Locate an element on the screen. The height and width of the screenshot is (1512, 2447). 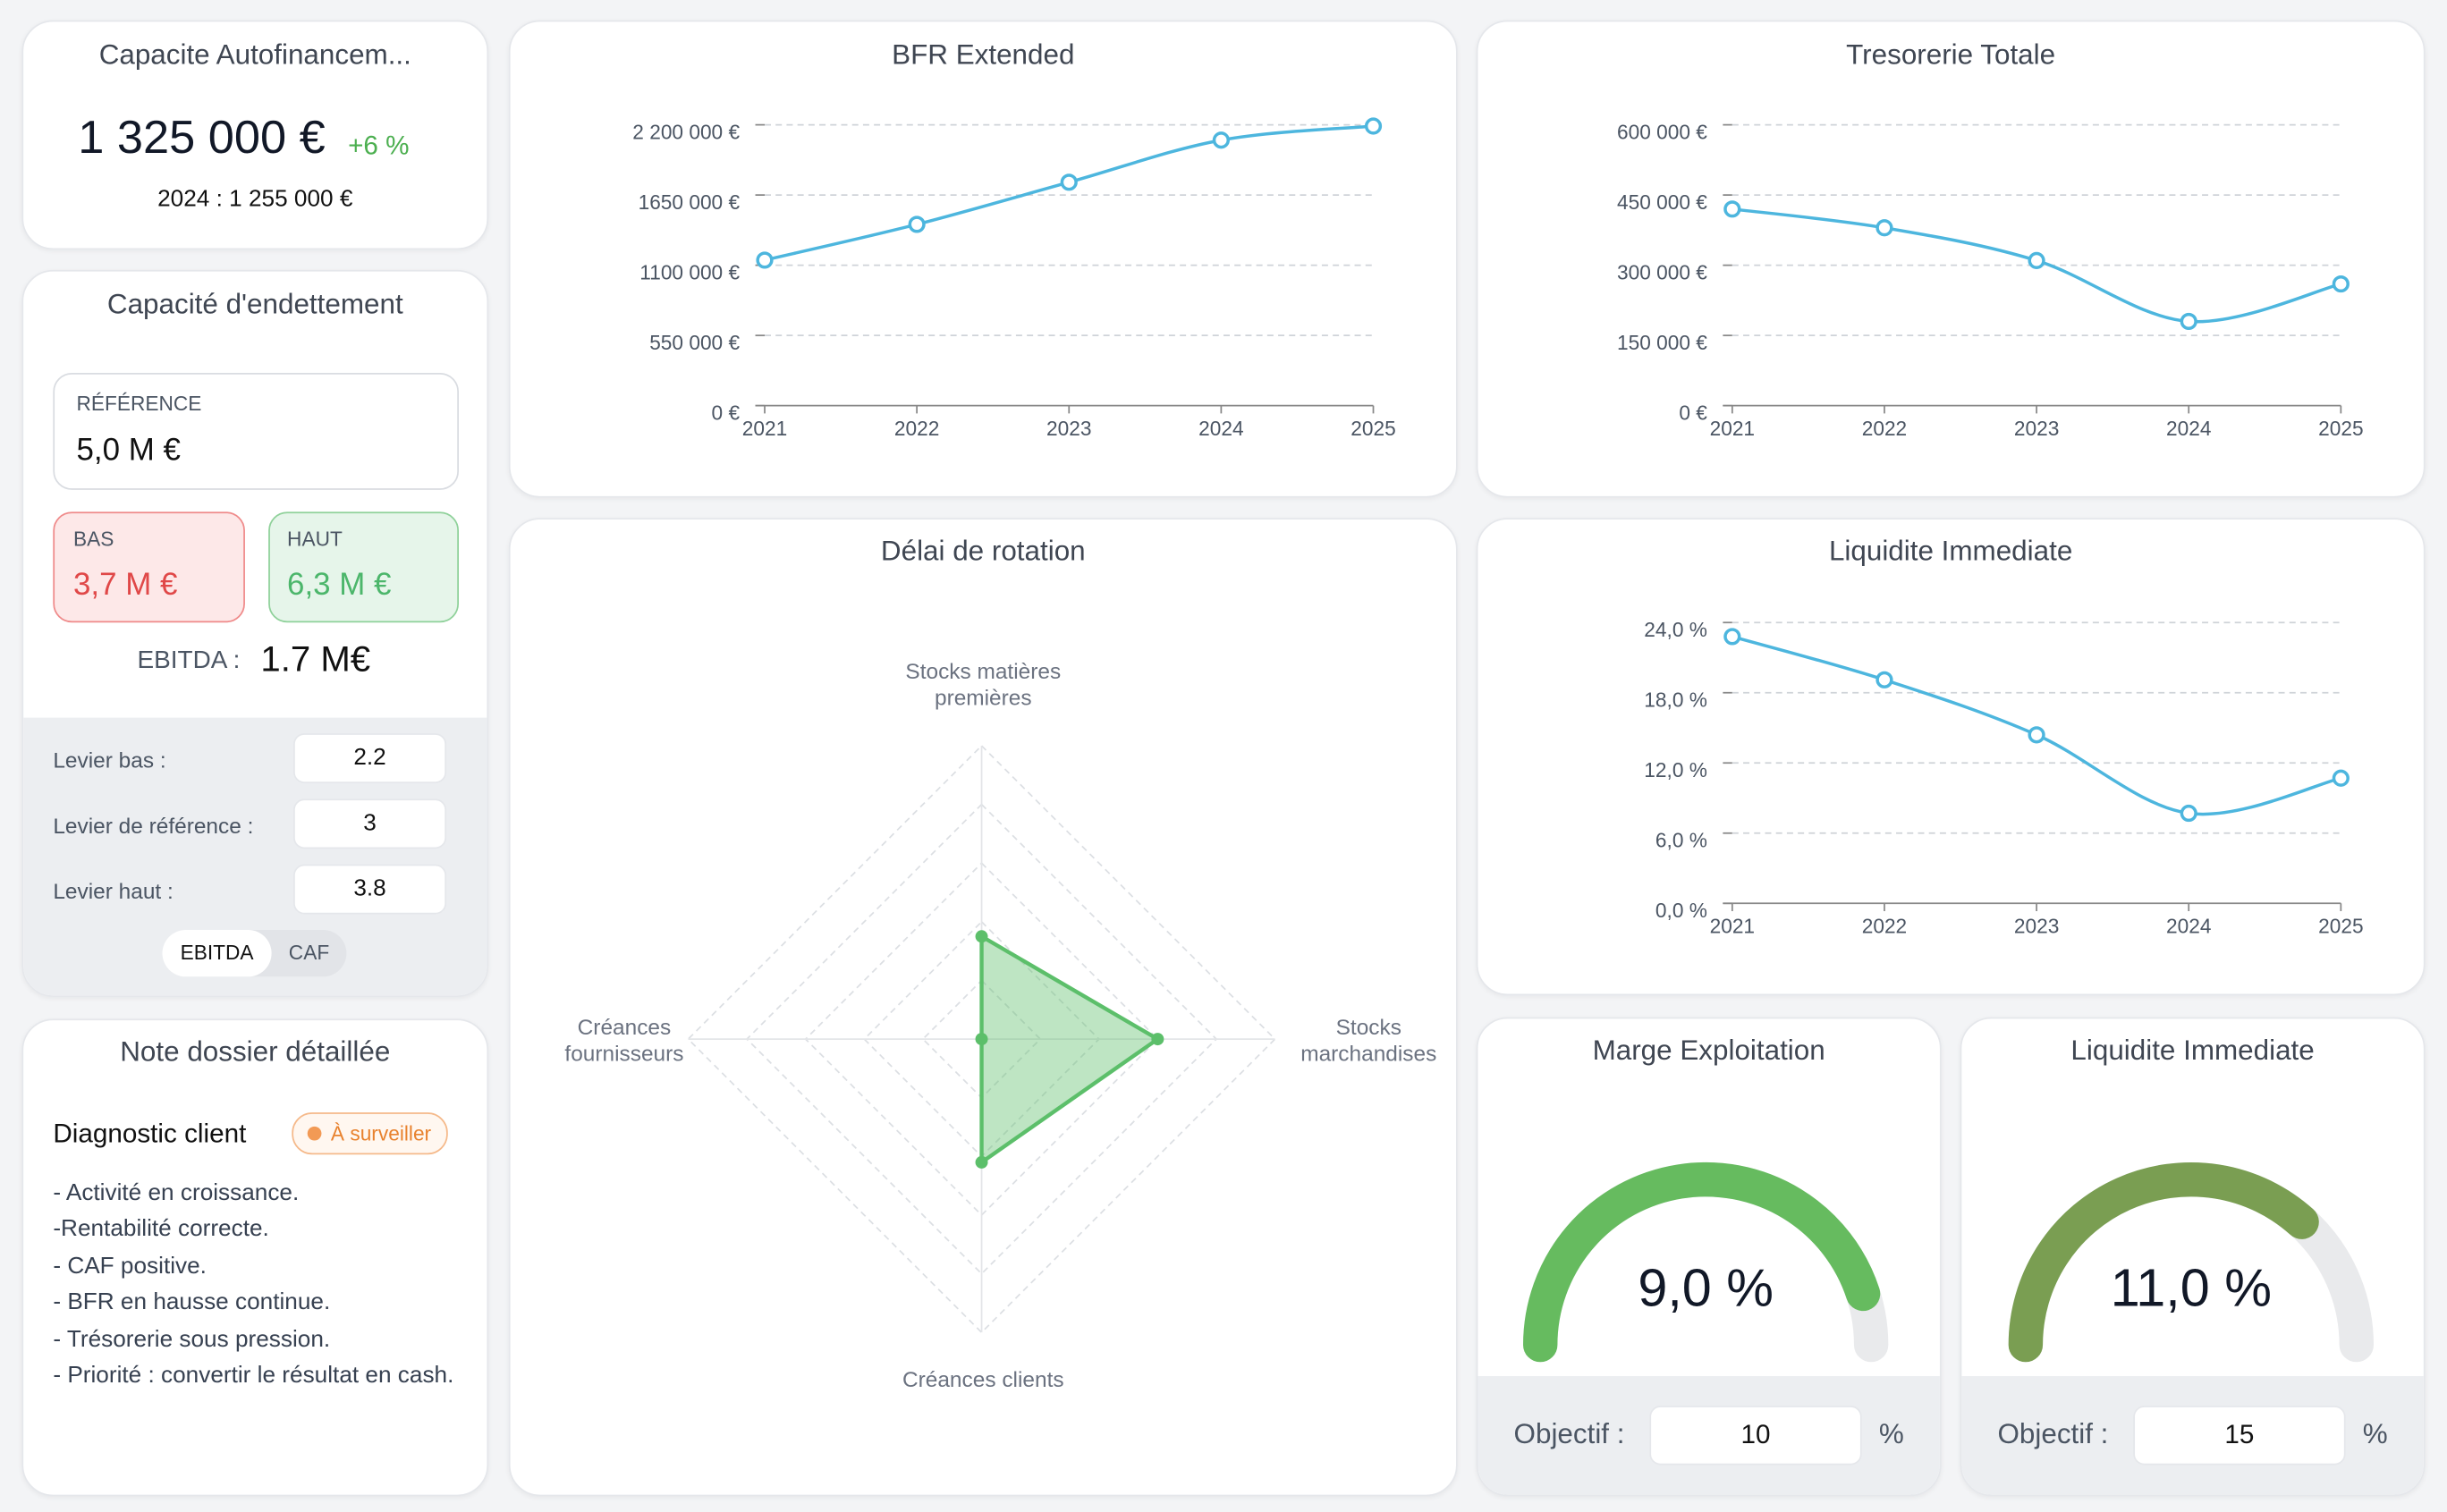
gauge-card: Liquidite Immediate Objectif : 15 % is located at coordinates (2193, 1257).